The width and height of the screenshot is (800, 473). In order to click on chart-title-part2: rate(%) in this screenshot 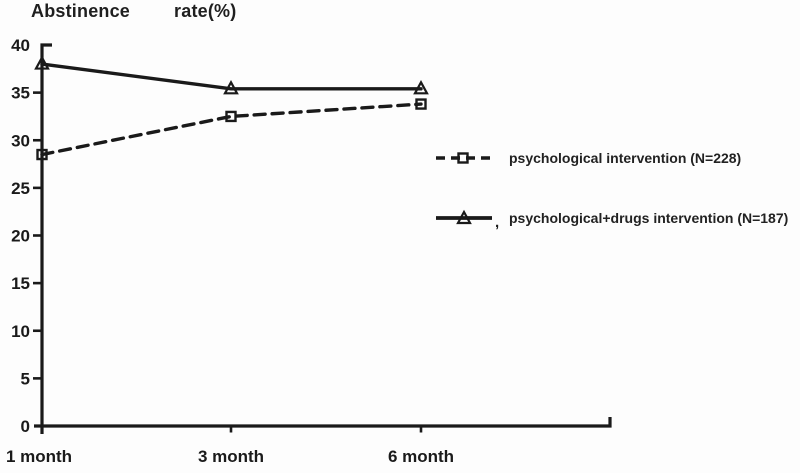, I will do `click(205, 11)`.